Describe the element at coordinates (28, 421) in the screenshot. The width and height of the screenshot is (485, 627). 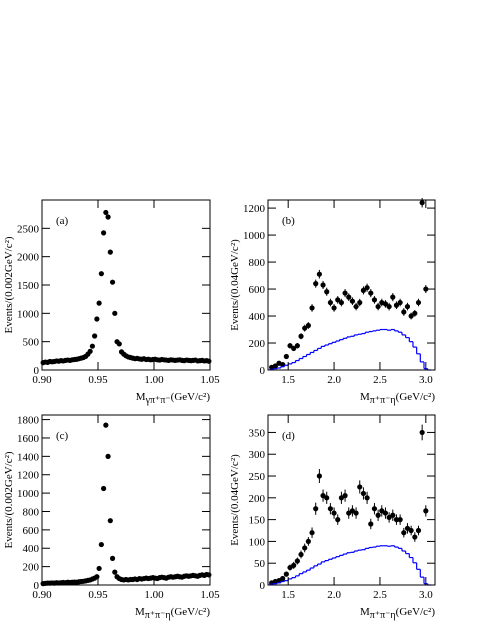
I see `y-tick-label: 1800` at that location.